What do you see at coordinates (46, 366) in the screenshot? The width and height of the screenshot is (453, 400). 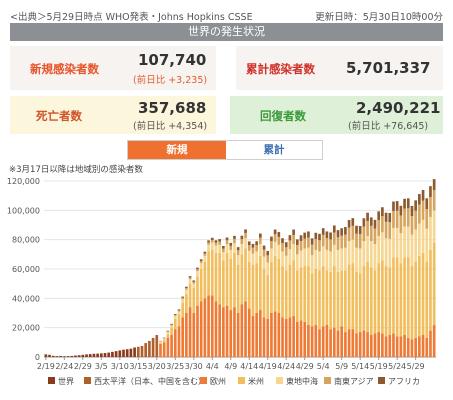 I see `x-tick-label: 2/19` at bounding box center [46, 366].